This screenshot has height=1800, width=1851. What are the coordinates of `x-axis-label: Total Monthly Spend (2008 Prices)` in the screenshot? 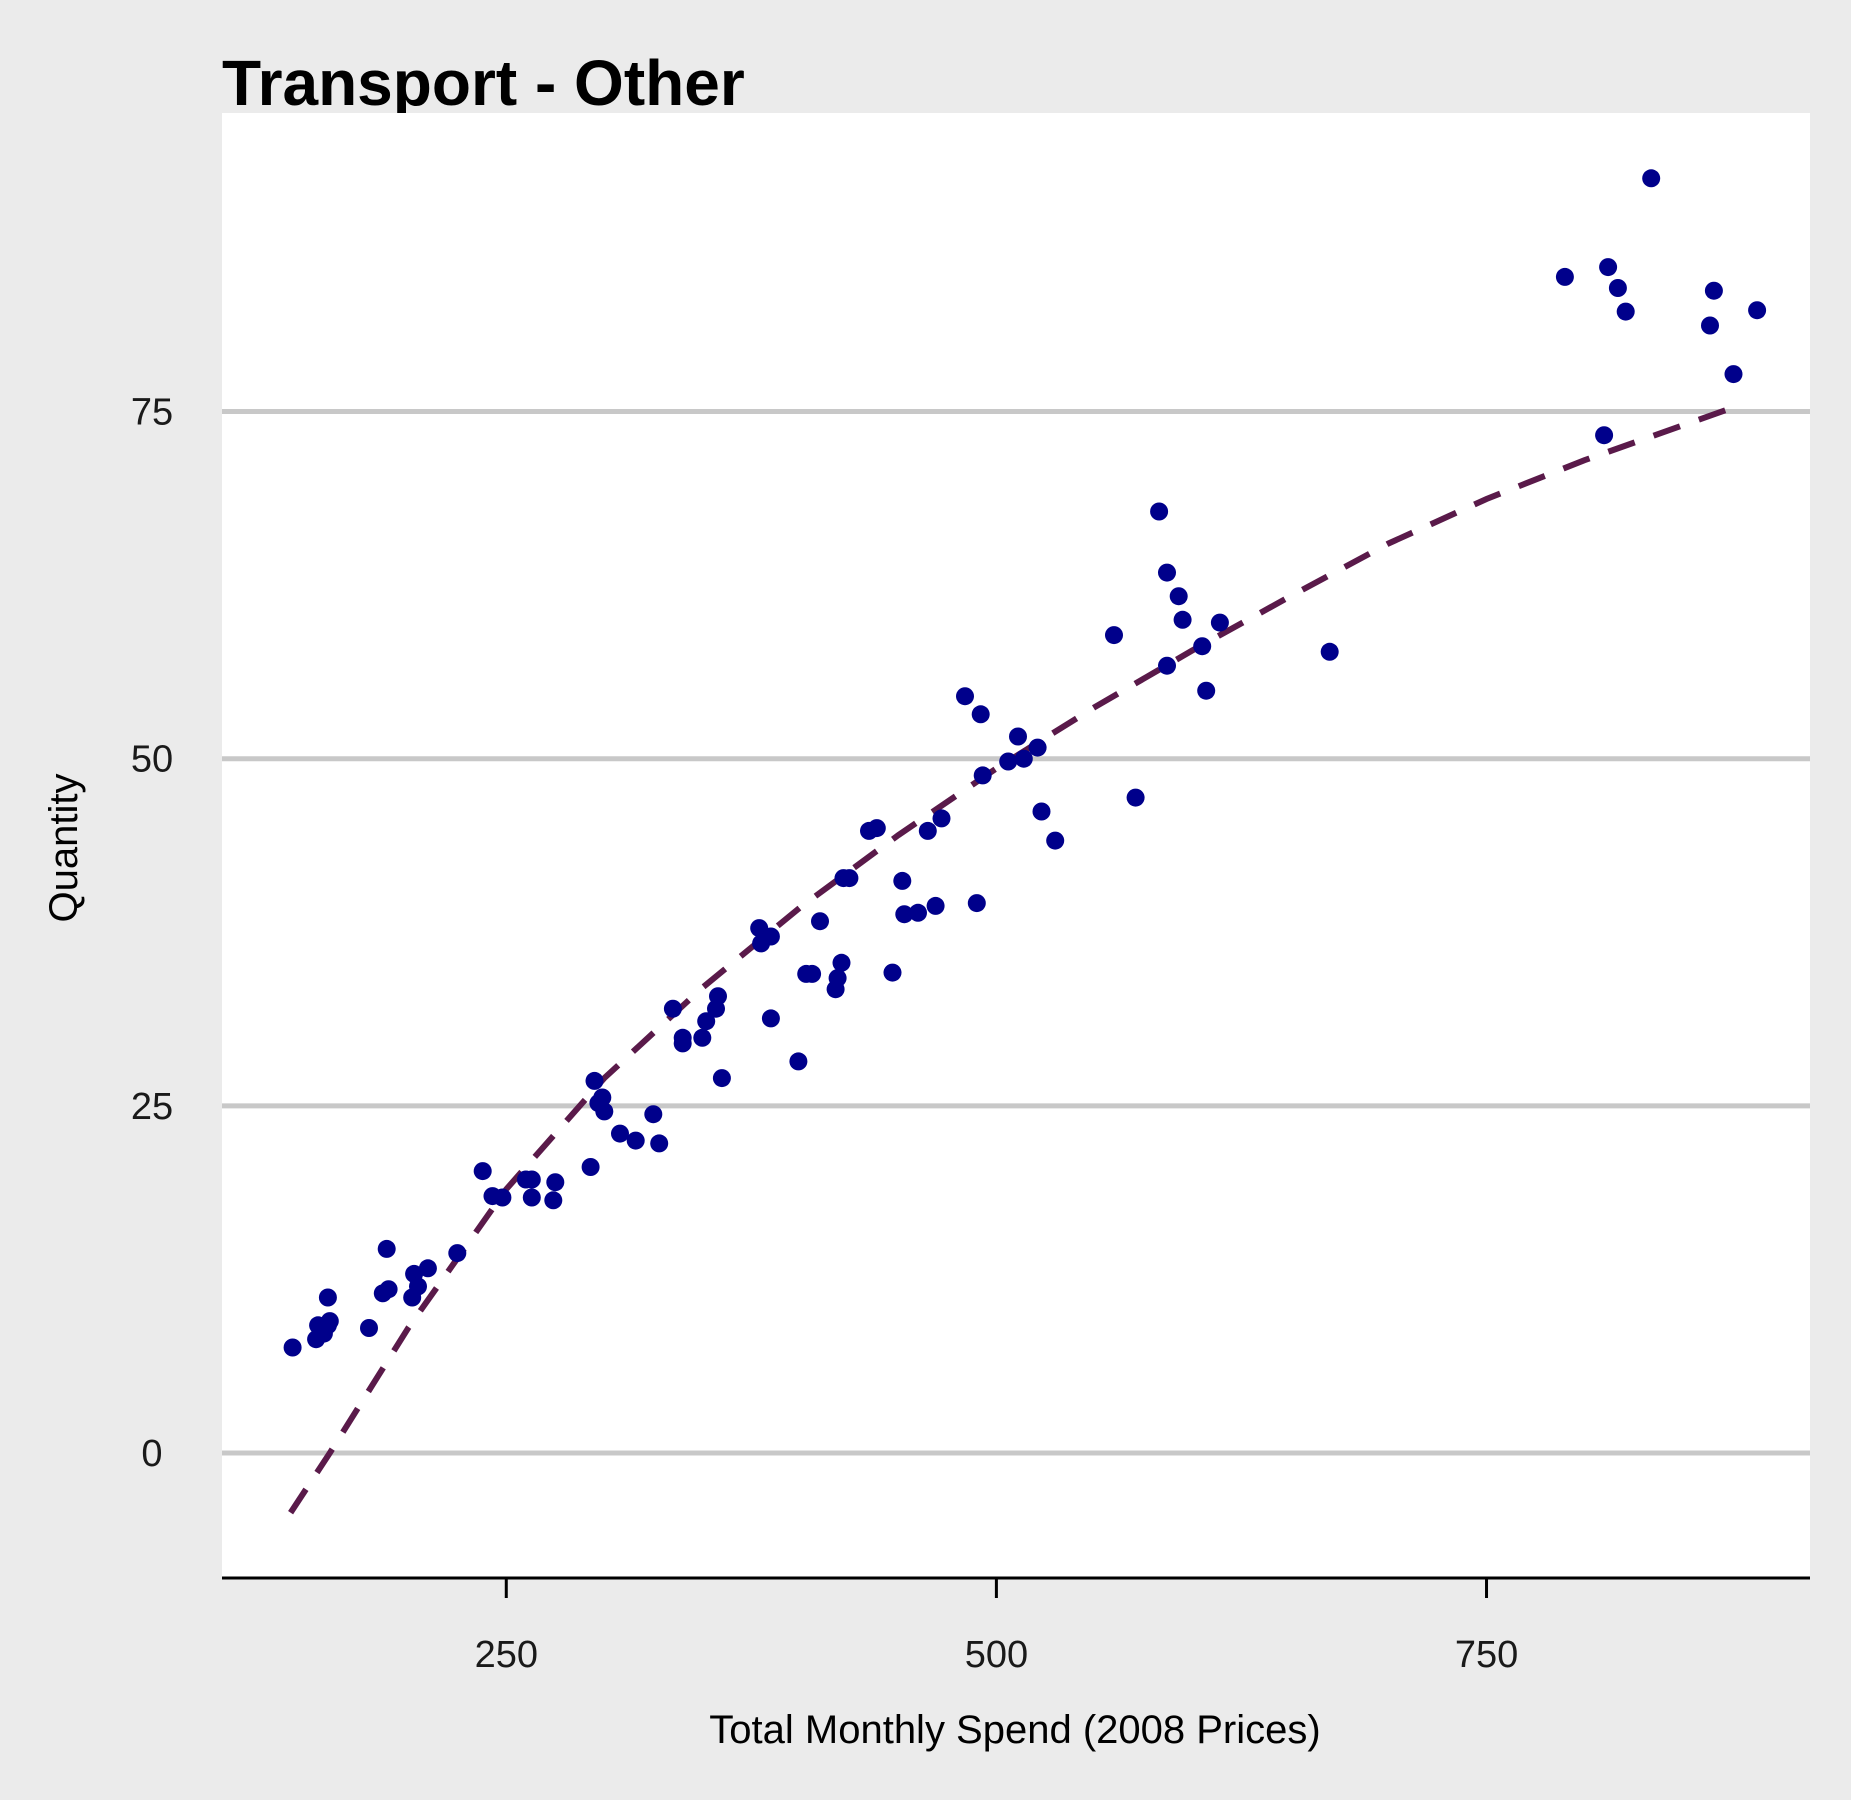 It's located at (1014, 1730).